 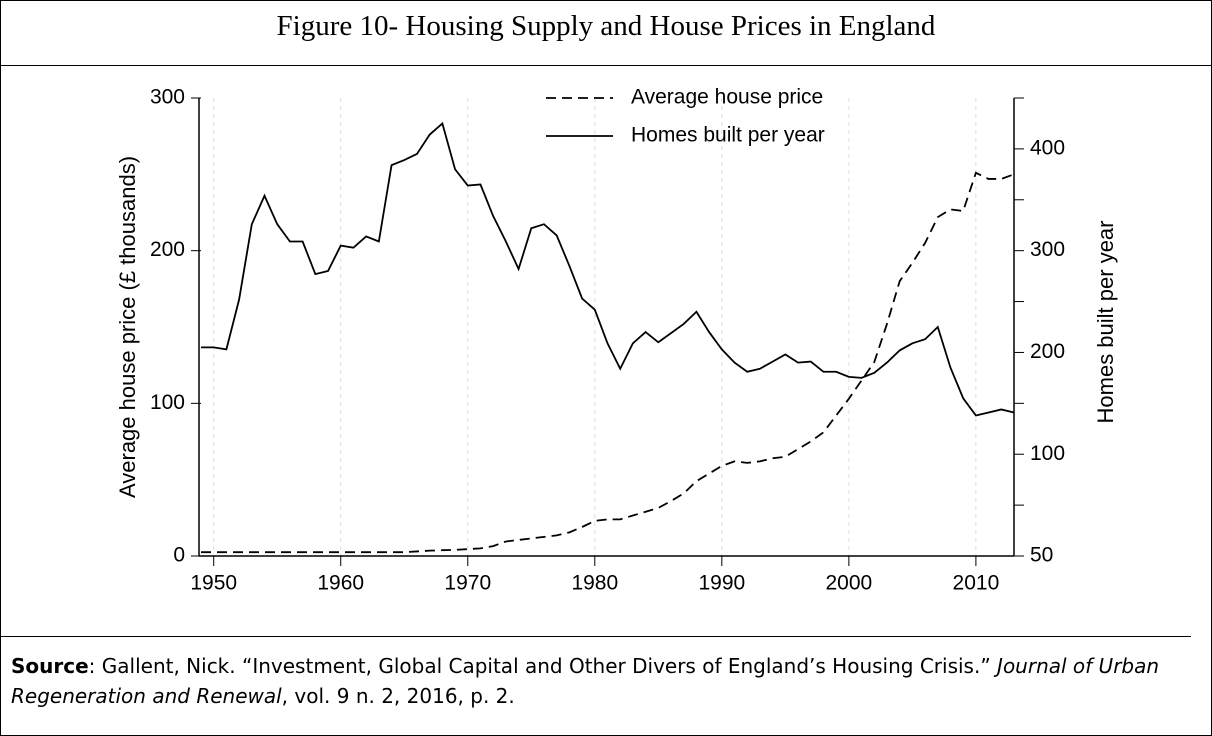 What do you see at coordinates (179, 555) in the screenshot?
I see `y-tick-label: 0` at bounding box center [179, 555].